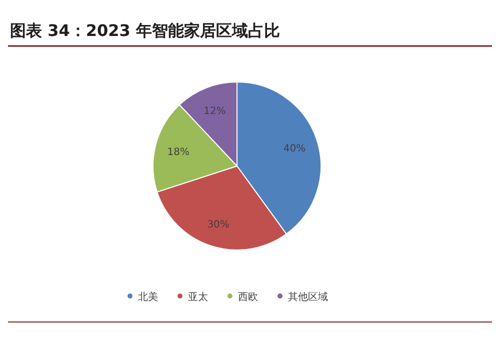 Image resolution: width=500 pixels, height=362 pixels. I want to click on legend-label: 西欧, so click(248, 297).